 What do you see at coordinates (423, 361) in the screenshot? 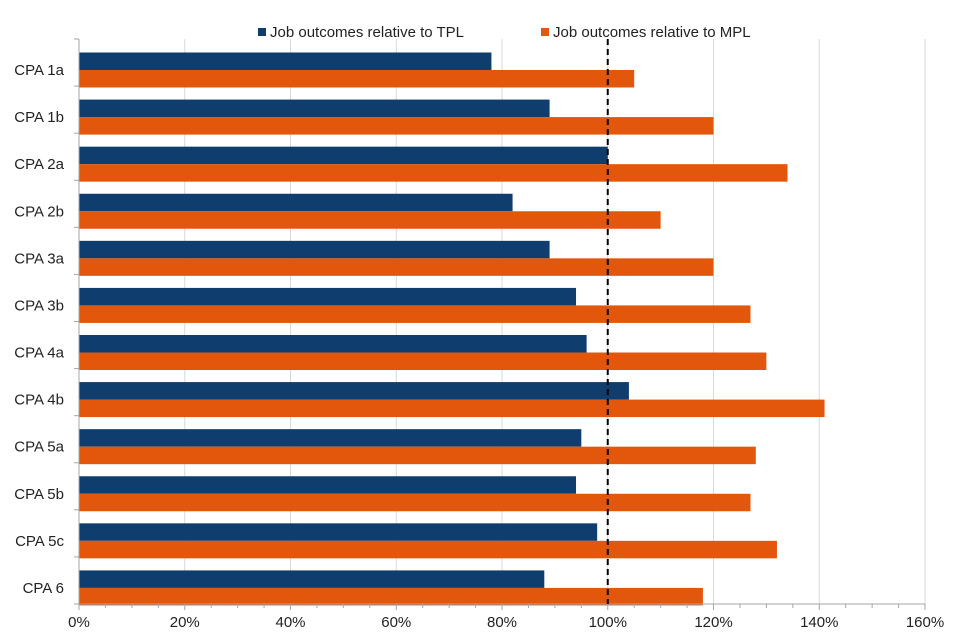
I see `bar-mpl-cpa-4a` at bounding box center [423, 361].